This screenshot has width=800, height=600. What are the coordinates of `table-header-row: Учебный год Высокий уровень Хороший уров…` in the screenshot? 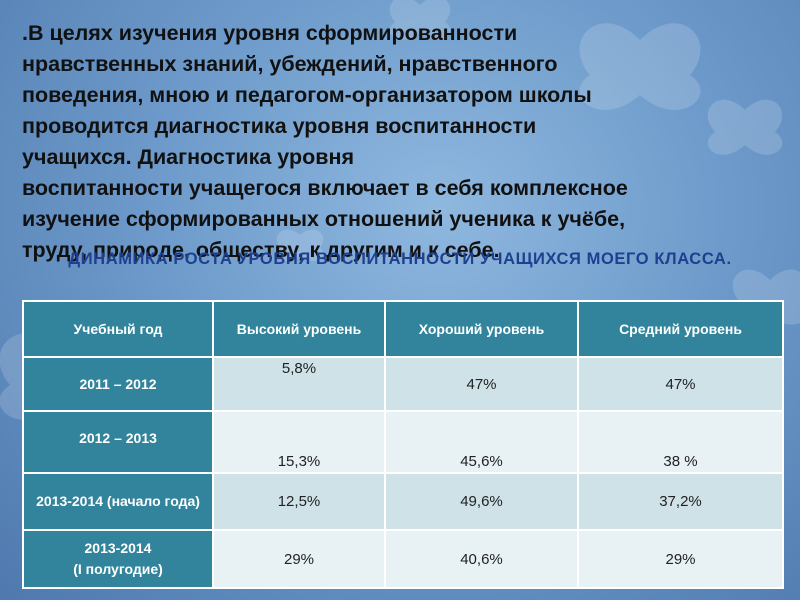 It's located at (403, 329).